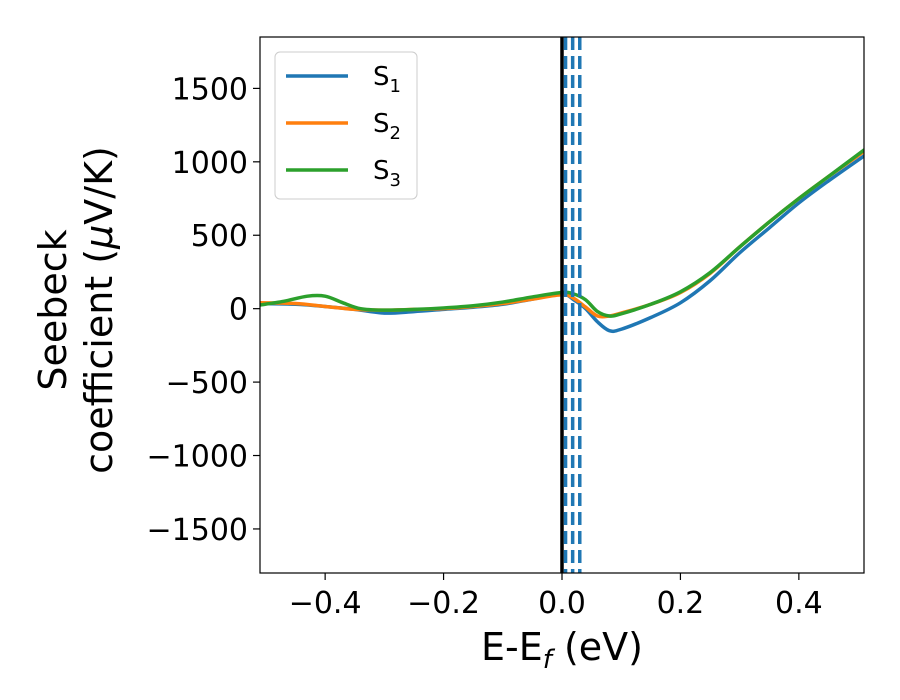 The width and height of the screenshot is (900, 700). Describe the element at coordinates (562, 603) in the screenshot. I see `x-tick-label: 0.0` at that location.